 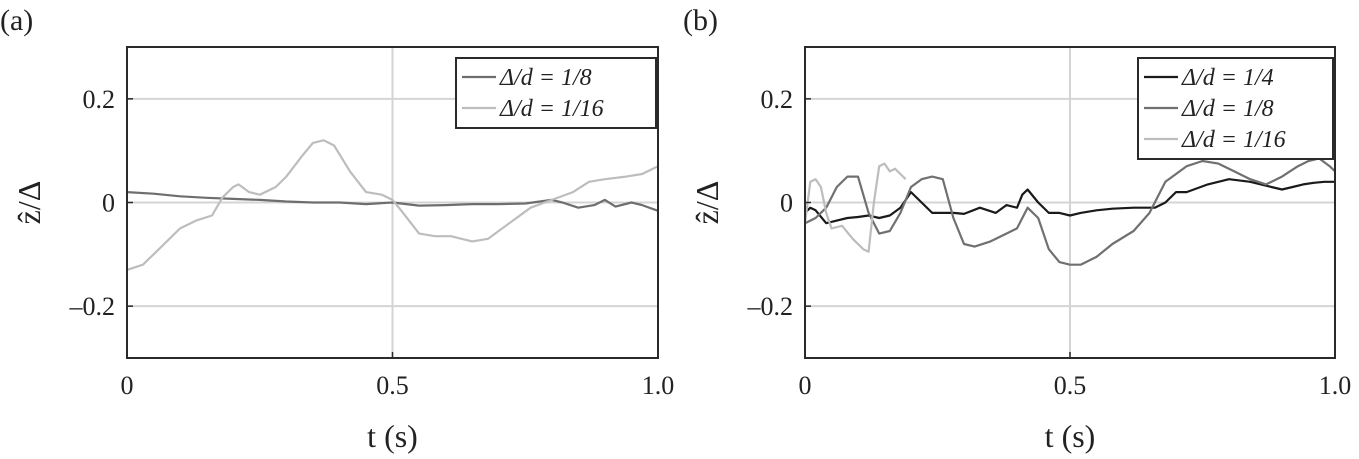 What do you see at coordinates (700, 20) in the screenshot?
I see `panel-label: (b)` at bounding box center [700, 20].